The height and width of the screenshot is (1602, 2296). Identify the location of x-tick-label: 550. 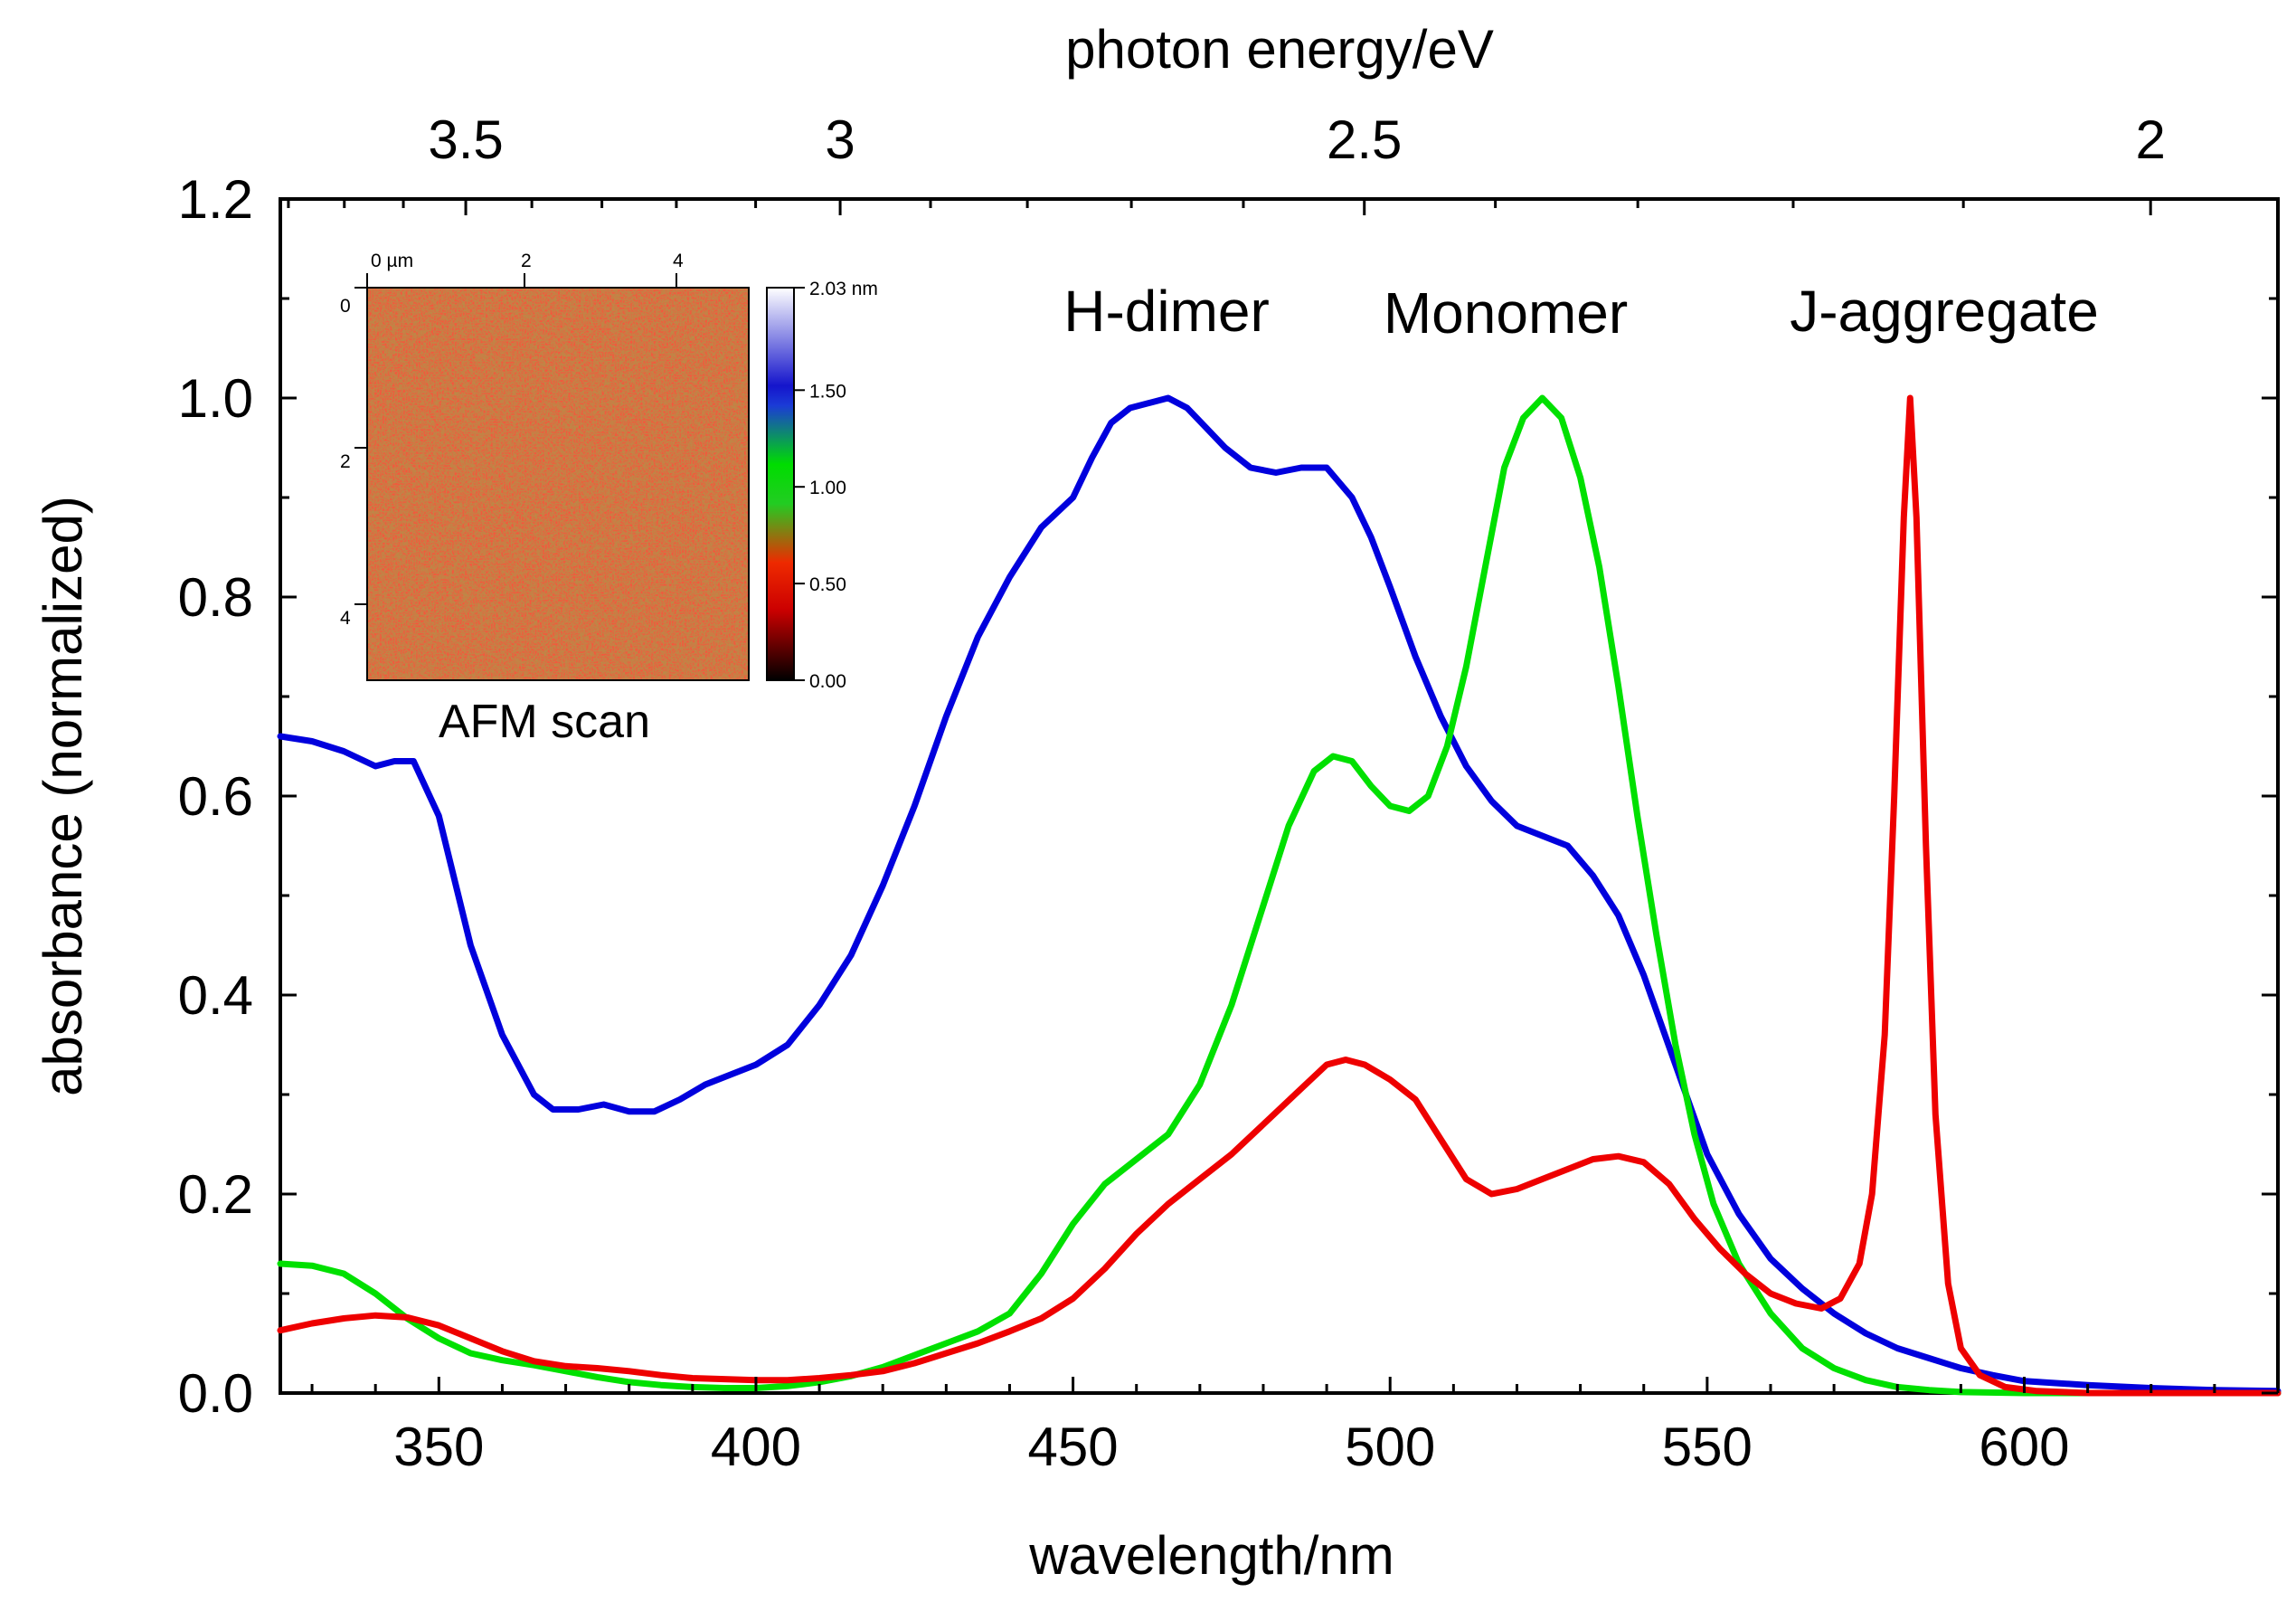
(1708, 1447).